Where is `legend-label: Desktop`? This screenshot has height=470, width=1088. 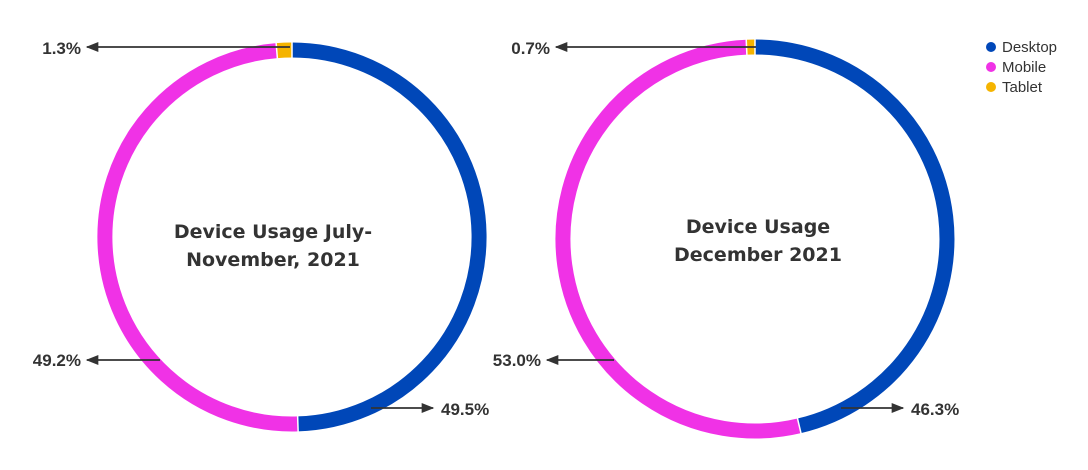 legend-label: Desktop is located at coordinates (1029, 47).